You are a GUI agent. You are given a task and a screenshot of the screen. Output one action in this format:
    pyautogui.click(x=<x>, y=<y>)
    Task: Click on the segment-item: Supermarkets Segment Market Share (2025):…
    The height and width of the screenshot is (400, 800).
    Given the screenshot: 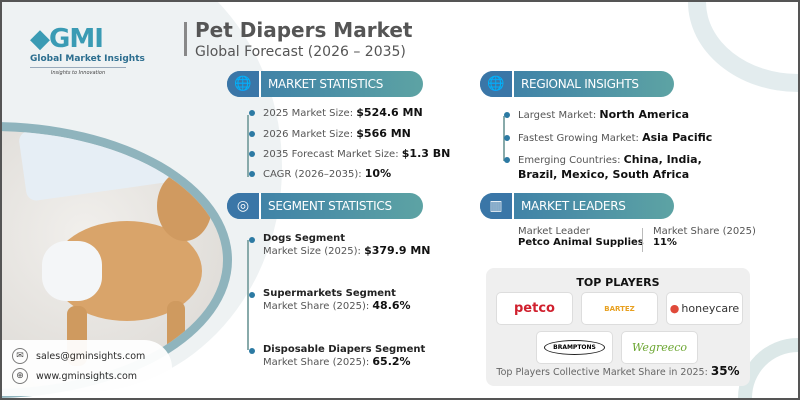 What is the action you would take?
    pyautogui.click(x=340, y=316)
    